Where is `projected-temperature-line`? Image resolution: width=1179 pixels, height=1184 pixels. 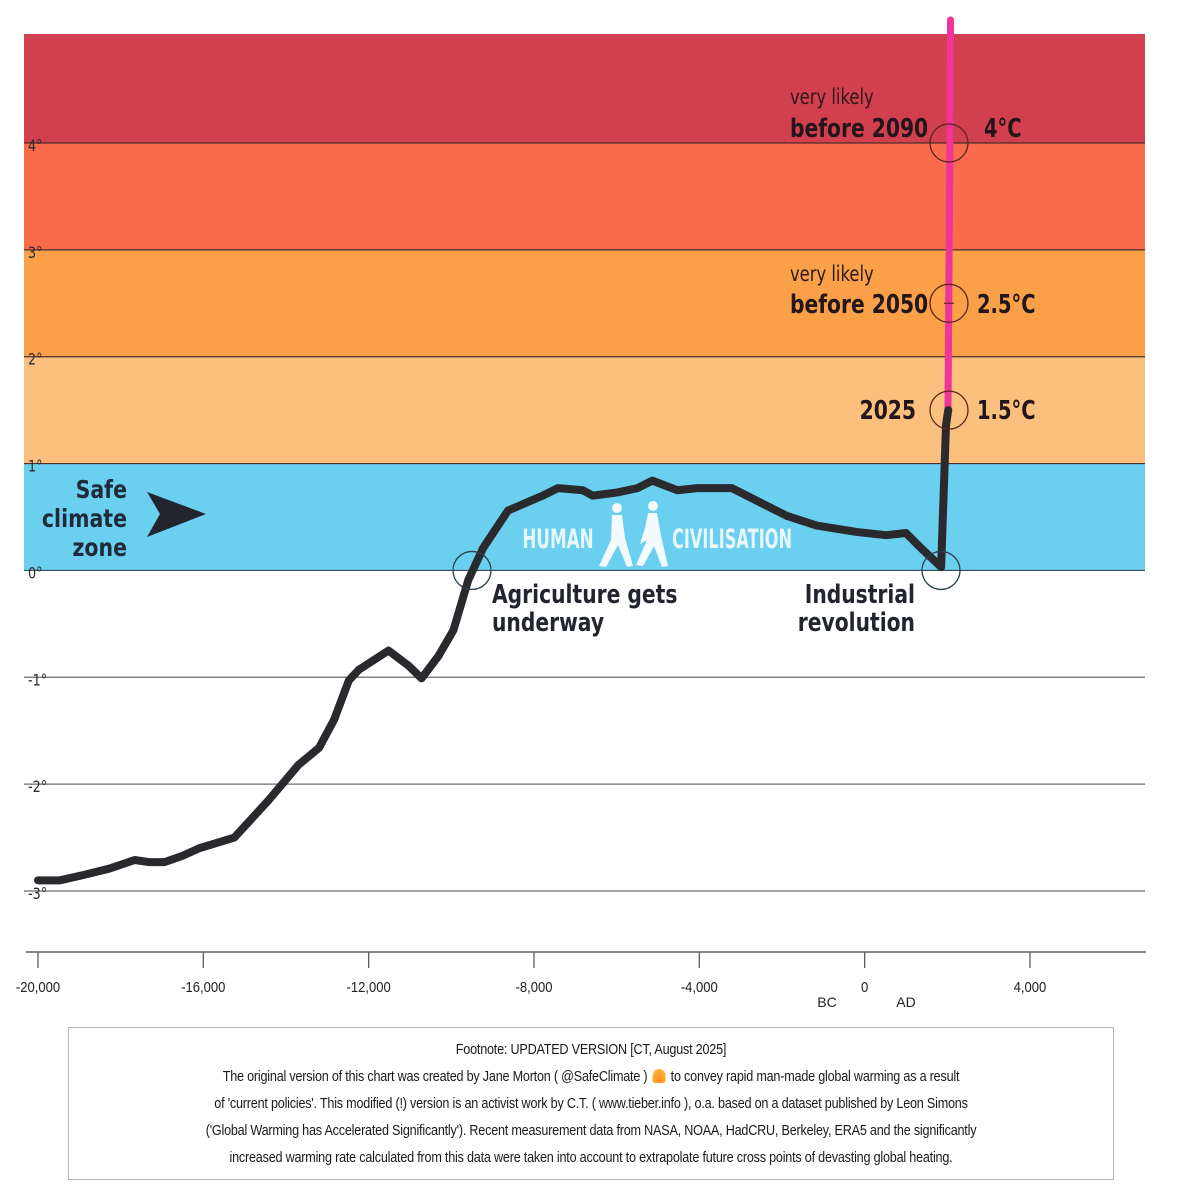
projected-temperature-line is located at coordinates (949, 215).